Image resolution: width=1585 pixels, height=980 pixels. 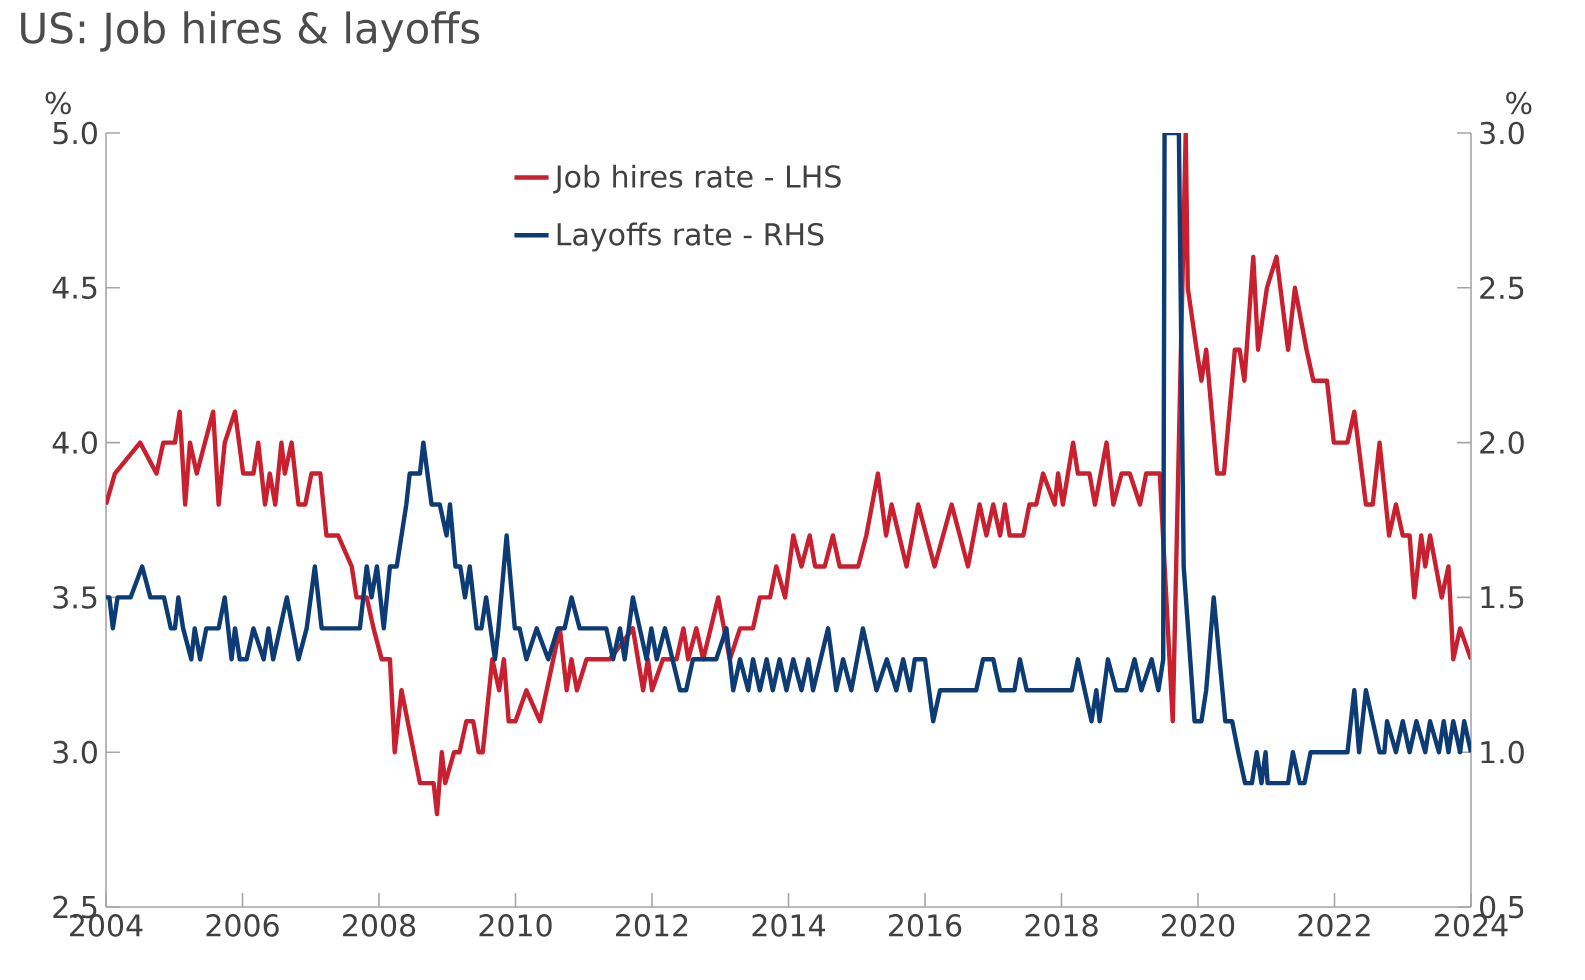 I want to click on x-tick-label: 2006, so click(x=242, y=925).